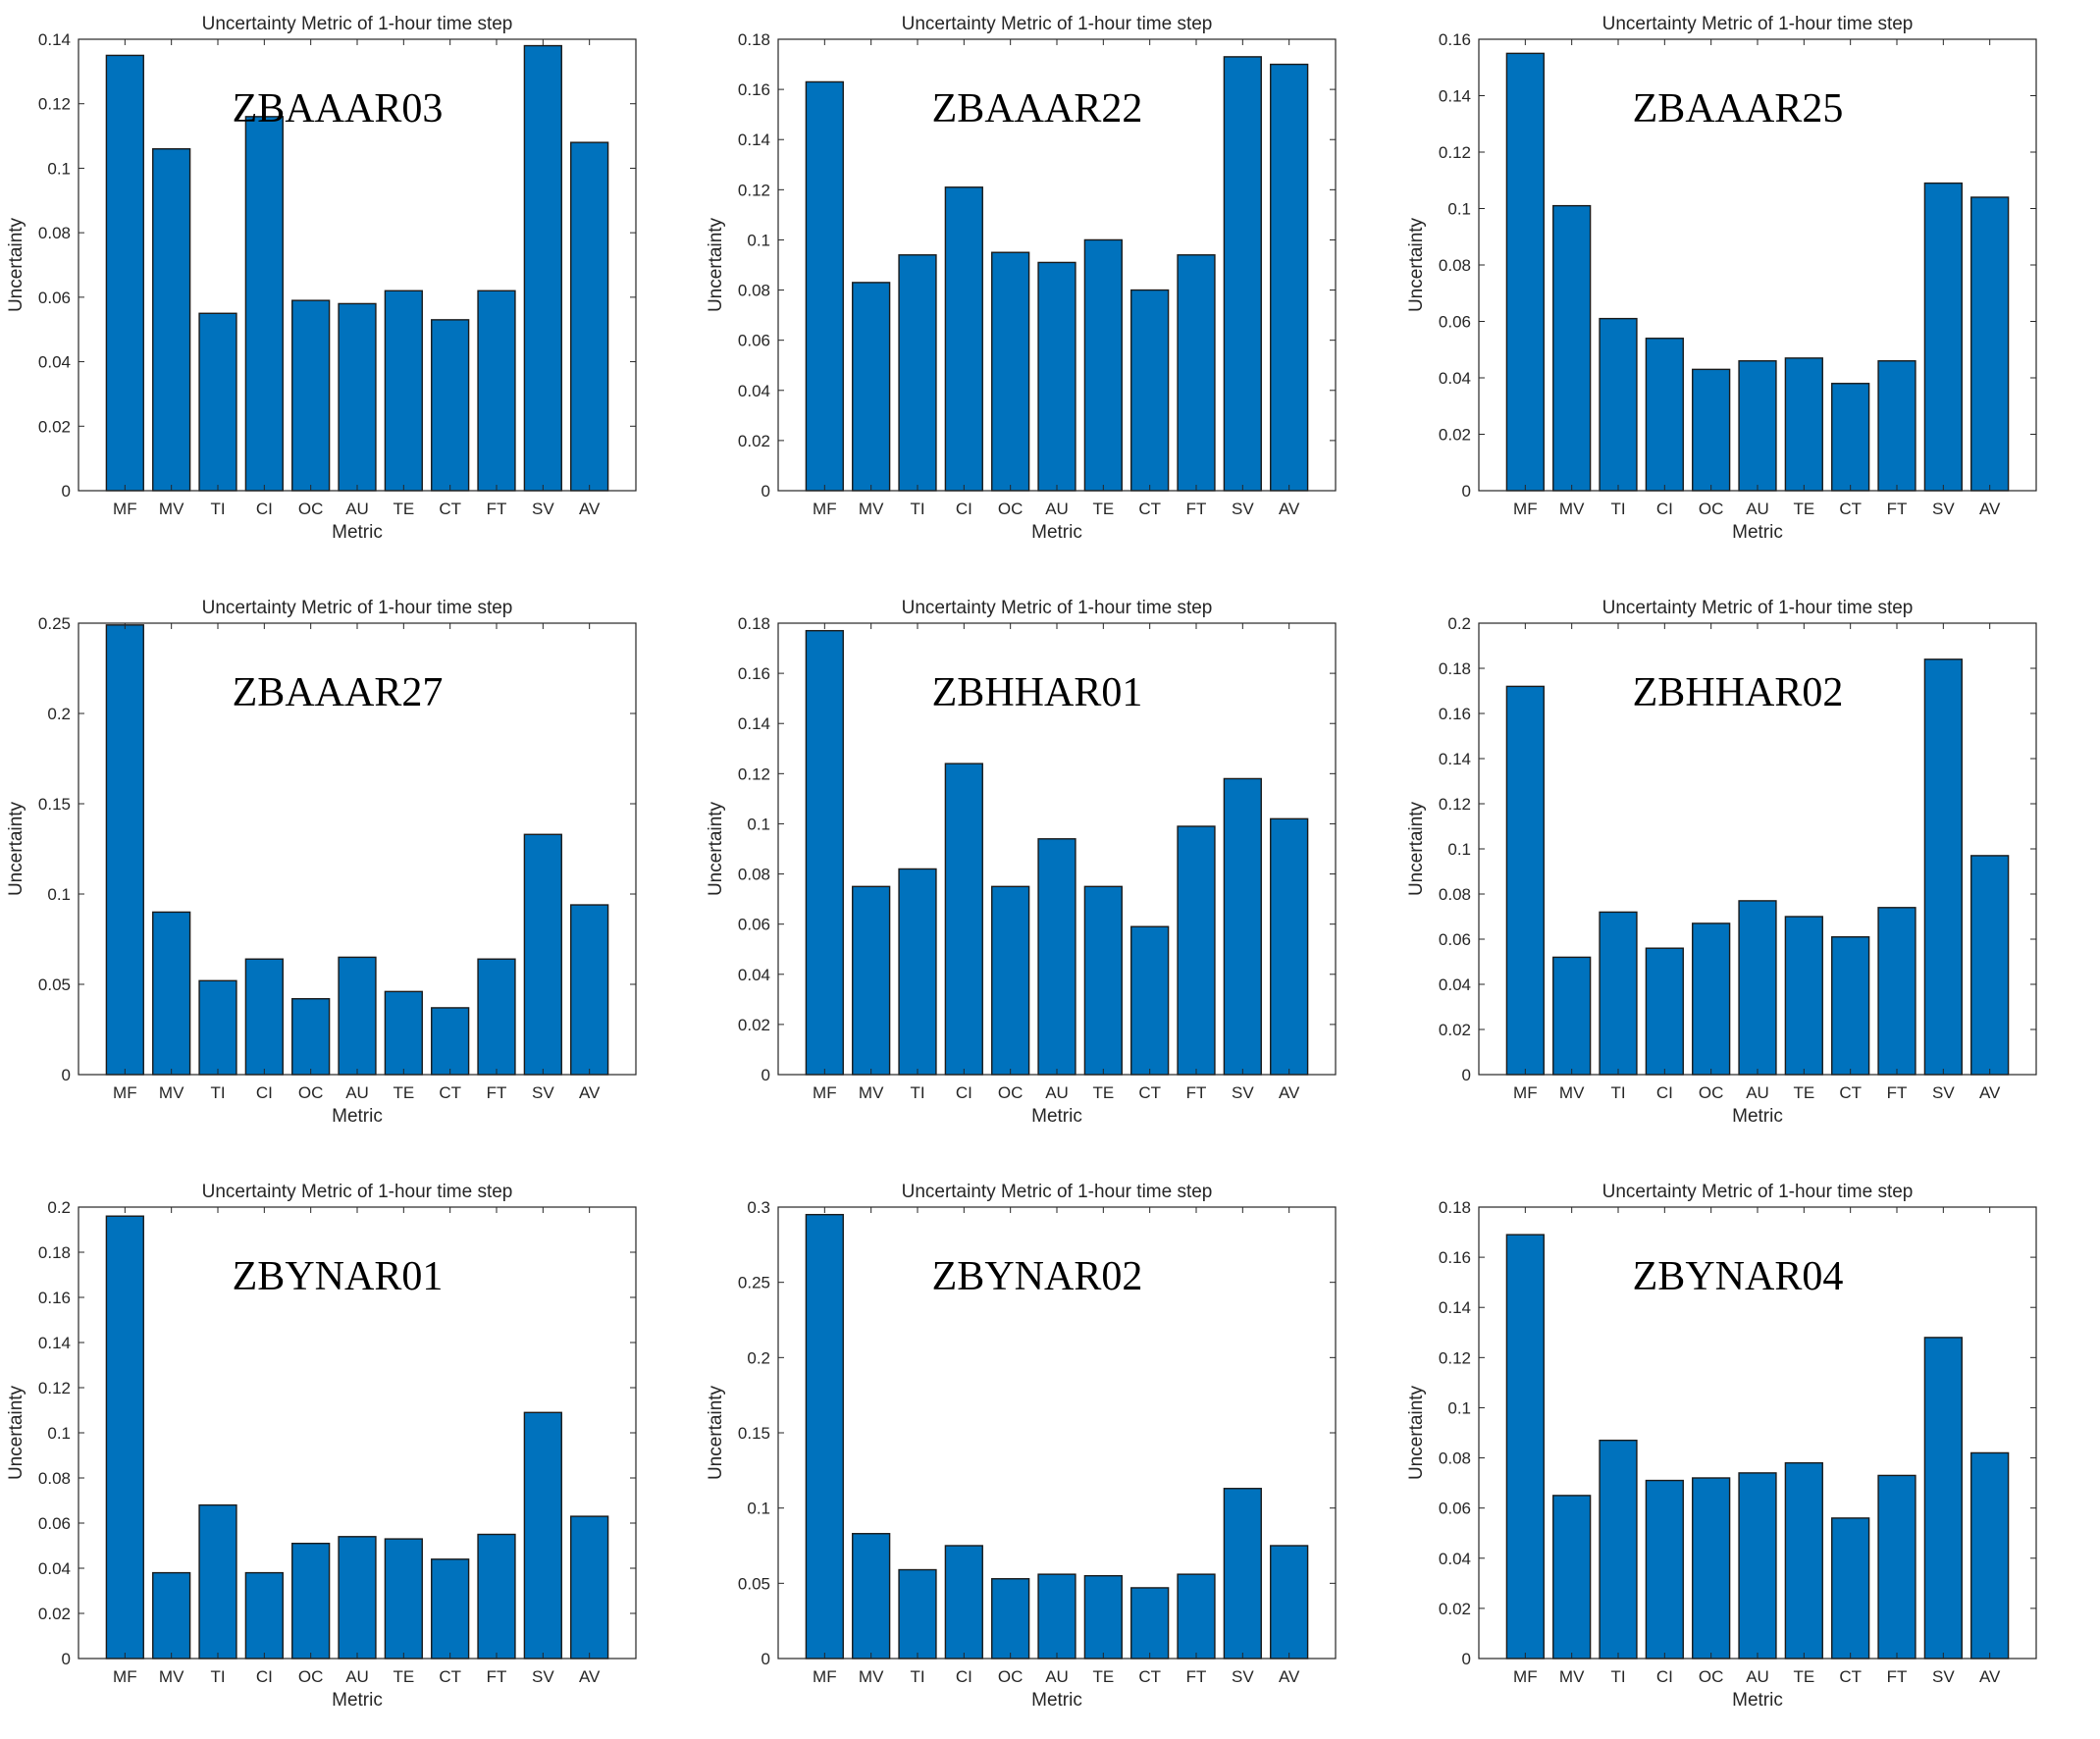 The width and height of the screenshot is (2100, 1739). Describe the element at coordinates (758, 1357) in the screenshot. I see `y-tick-label: 0.2` at that location.